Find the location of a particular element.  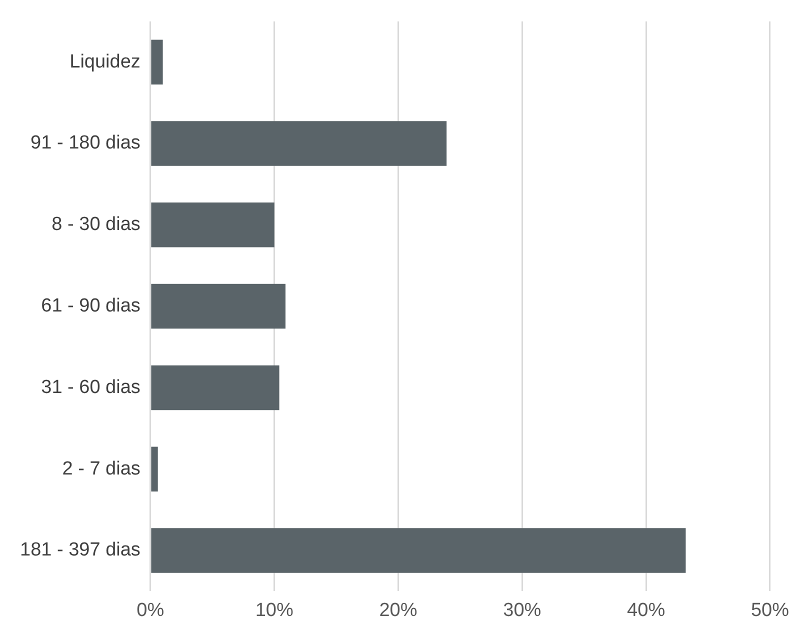

y-tick-label: 181 - 397 dias is located at coordinates (80, 550).